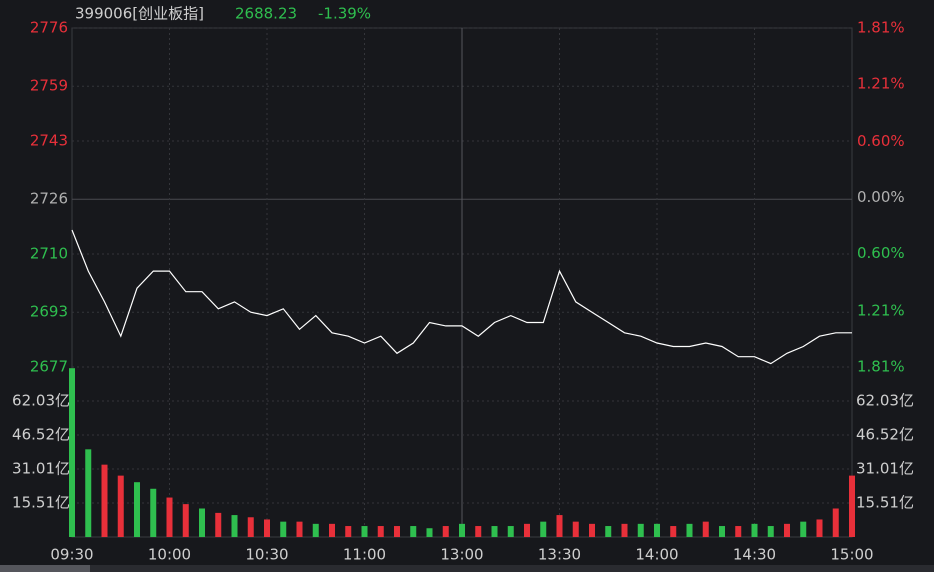 Image resolution: width=934 pixels, height=572 pixels. Describe the element at coordinates (41, 469) in the screenshot. I see `y-tick-label: 31.01亿` at that location.